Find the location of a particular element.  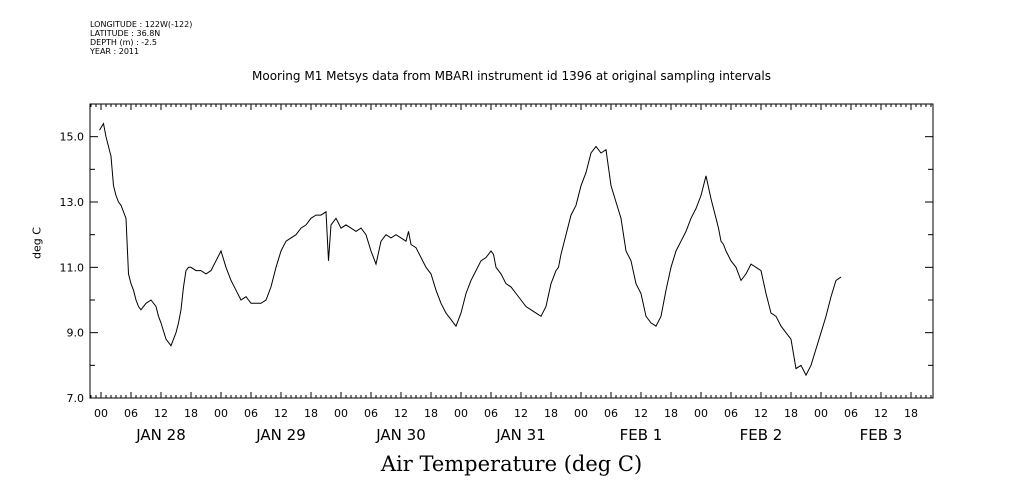

y-tick-label: 15.0 is located at coordinates (72, 137).